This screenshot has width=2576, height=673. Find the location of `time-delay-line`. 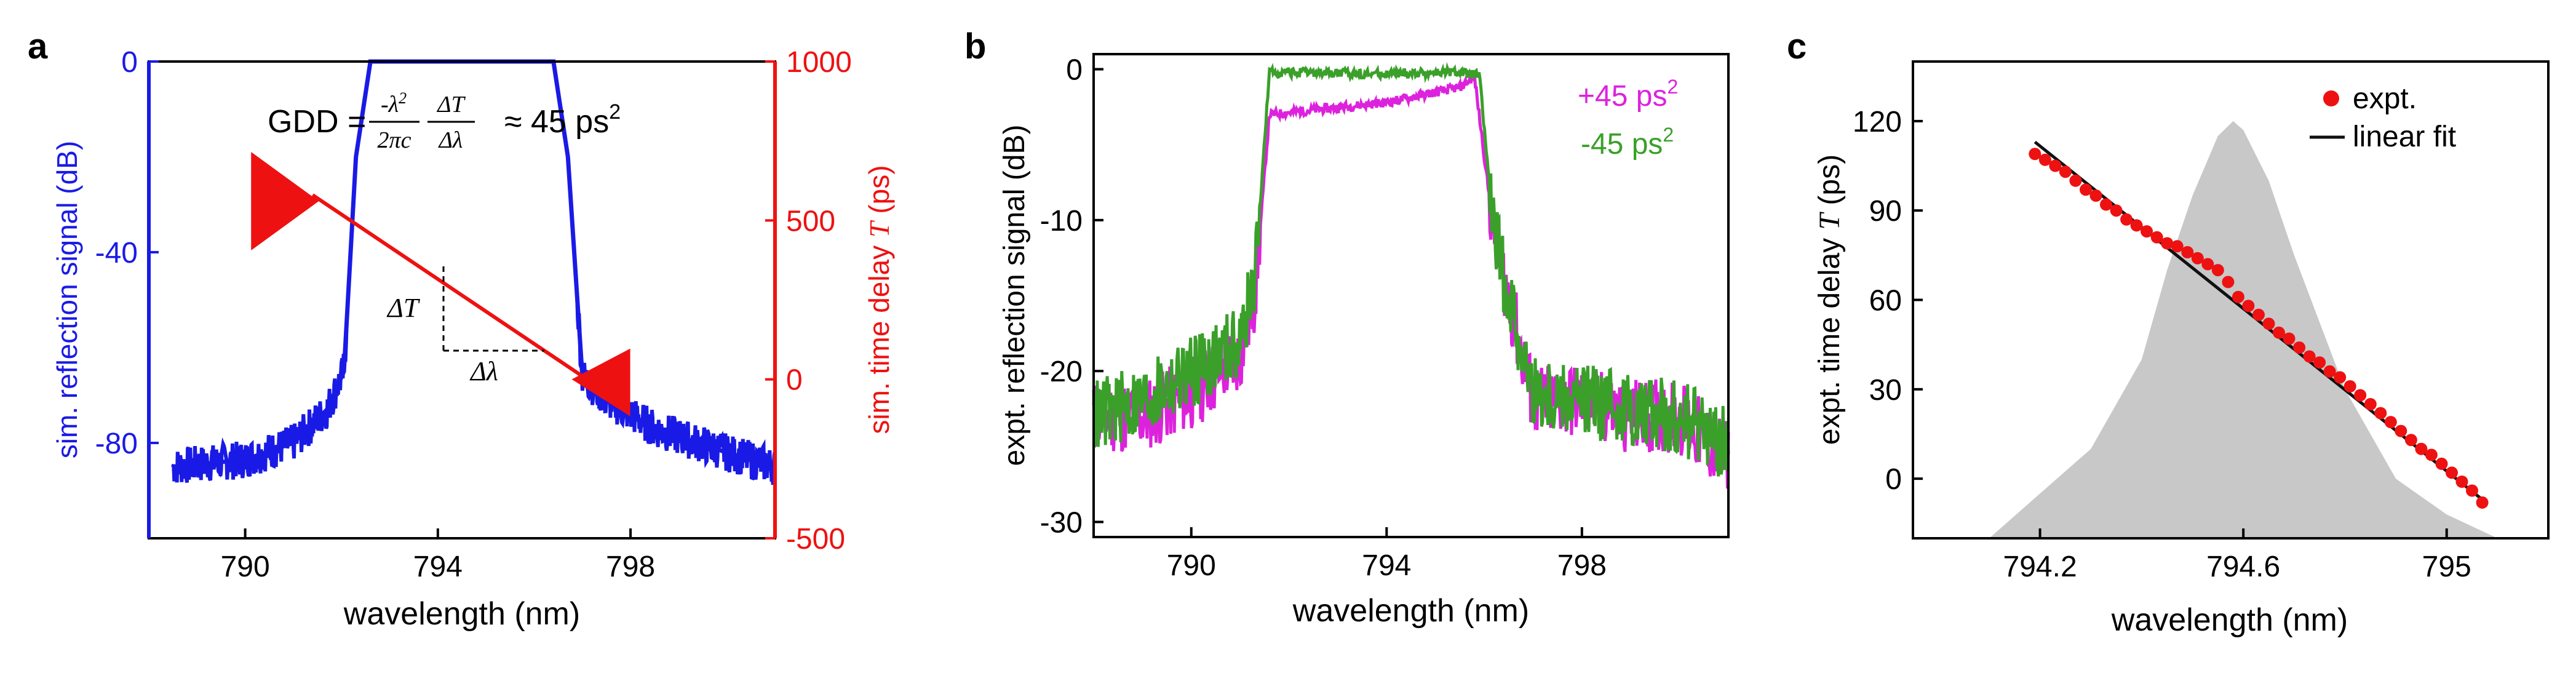

time-delay-line is located at coordinates (450, 287).